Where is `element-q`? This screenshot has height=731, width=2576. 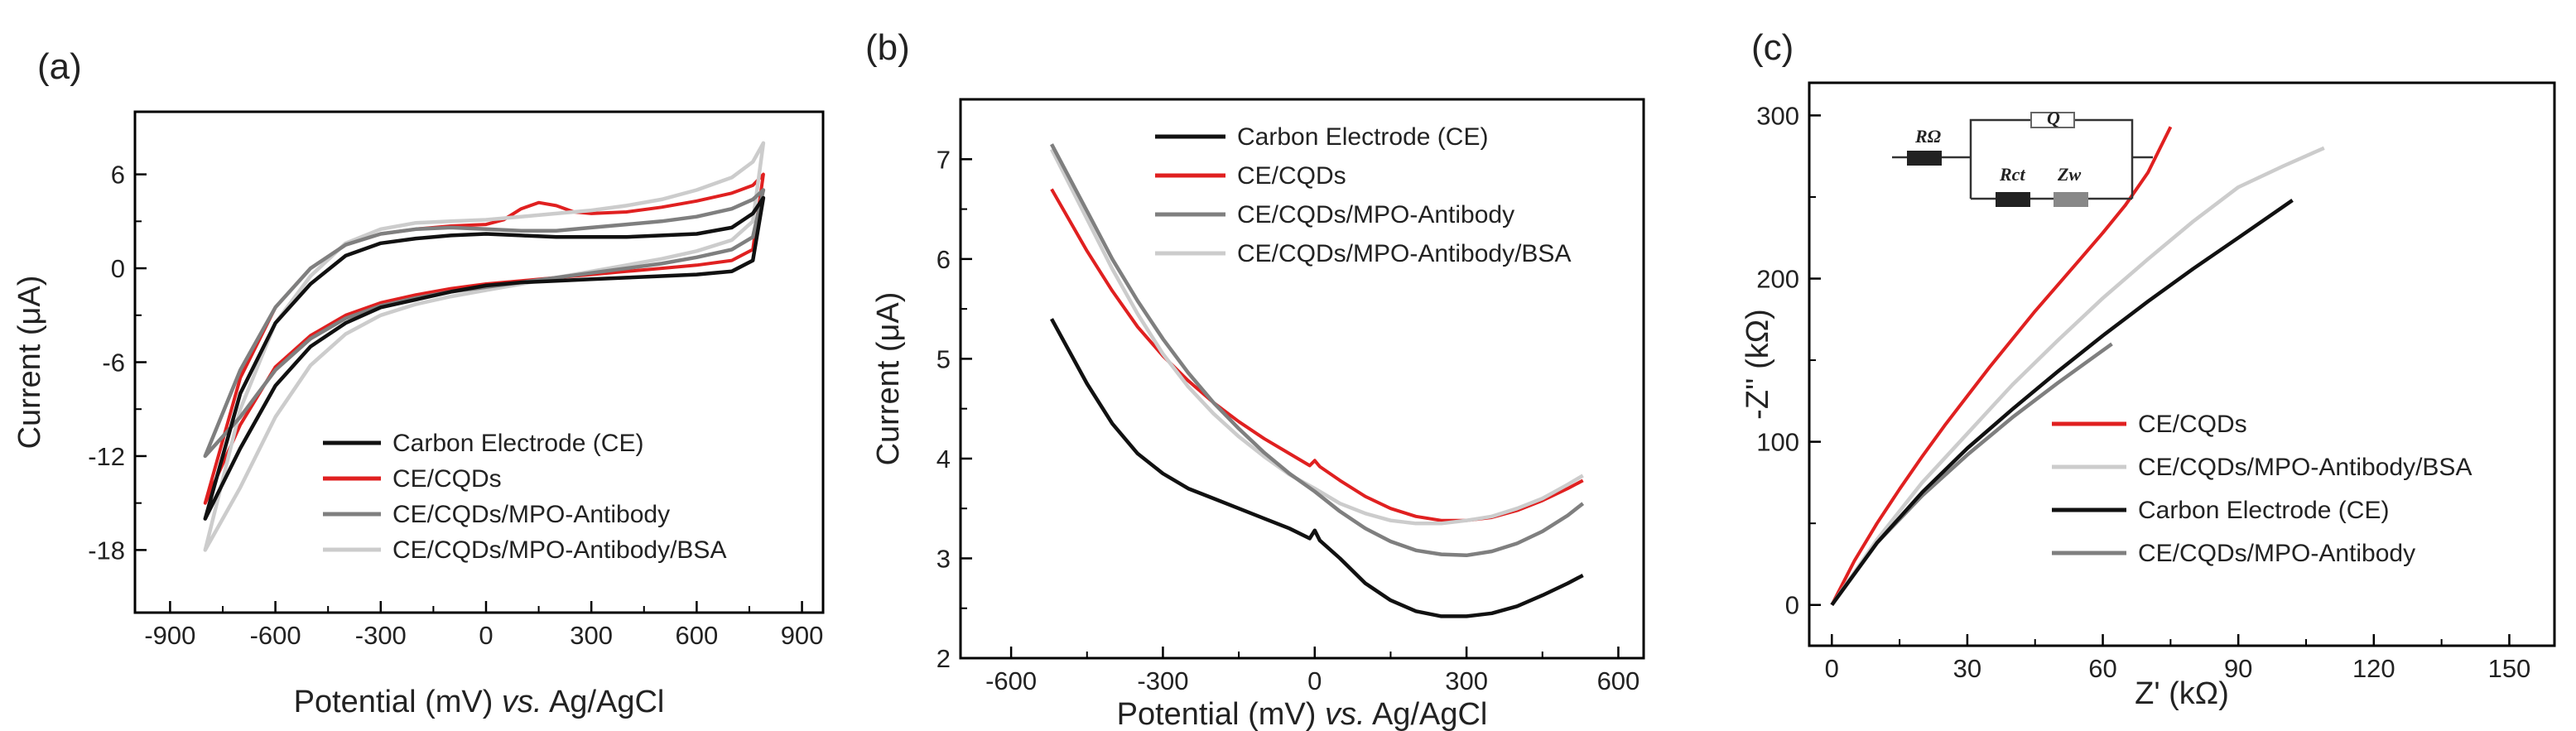
element-q is located at coordinates (2052, 120).